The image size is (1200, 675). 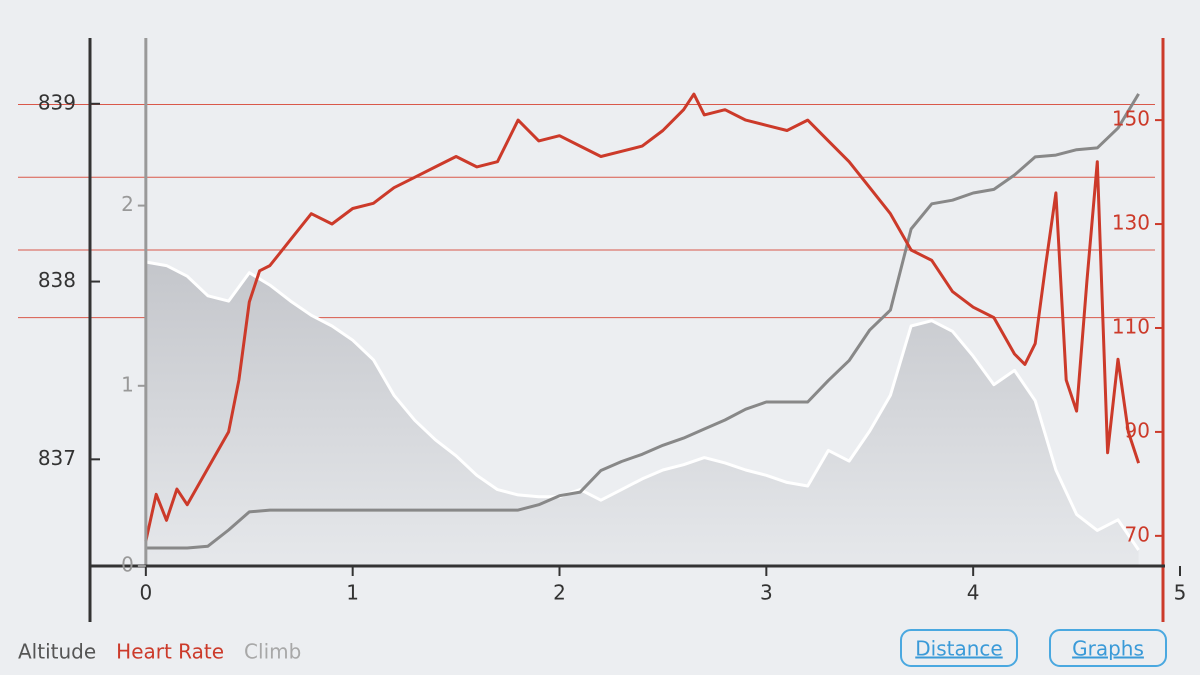 What do you see at coordinates (57, 458) in the screenshot?
I see `y-tick-label: 837` at bounding box center [57, 458].